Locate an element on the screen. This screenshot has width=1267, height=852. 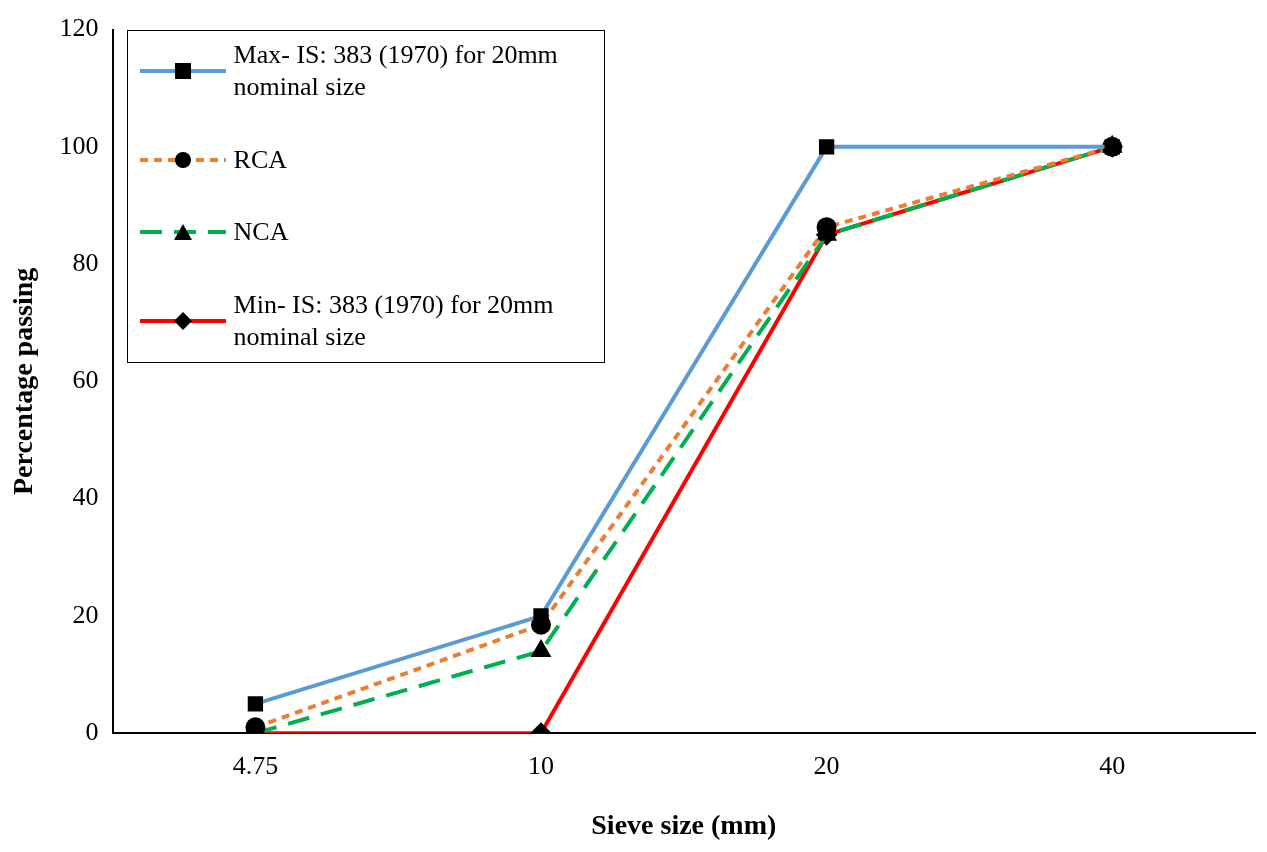
legend-label: RCA is located at coordinates (260, 159).